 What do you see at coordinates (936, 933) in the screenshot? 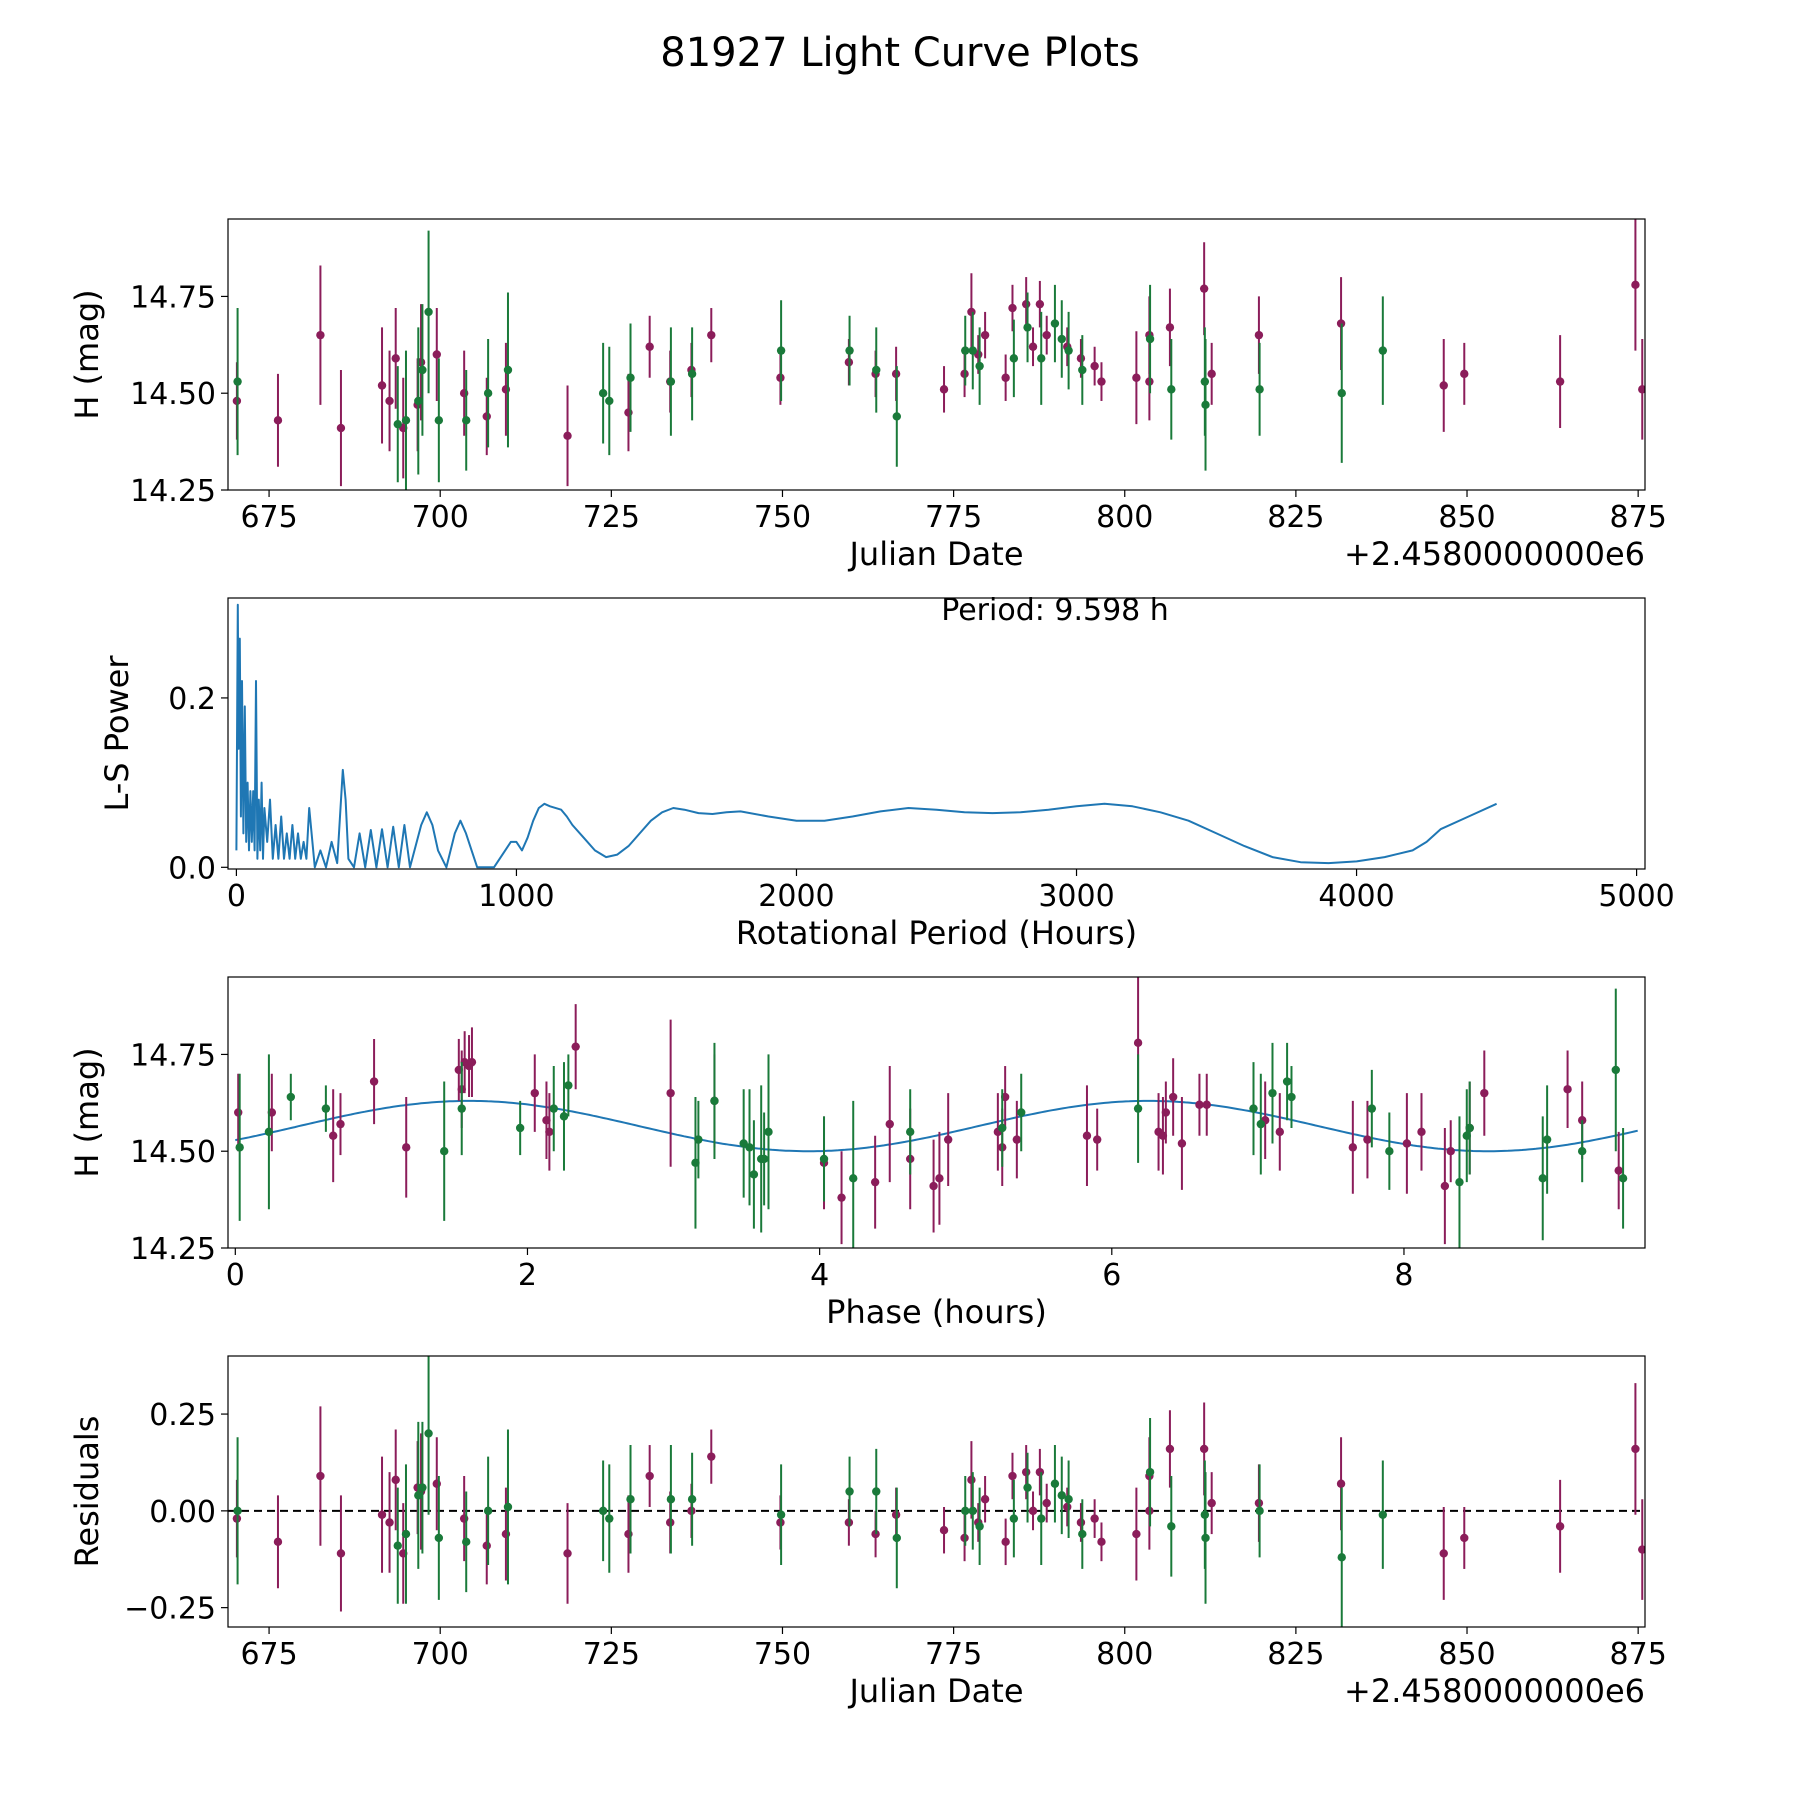
I see `x-axis-label: Rotational Period (Hours)` at bounding box center [936, 933].